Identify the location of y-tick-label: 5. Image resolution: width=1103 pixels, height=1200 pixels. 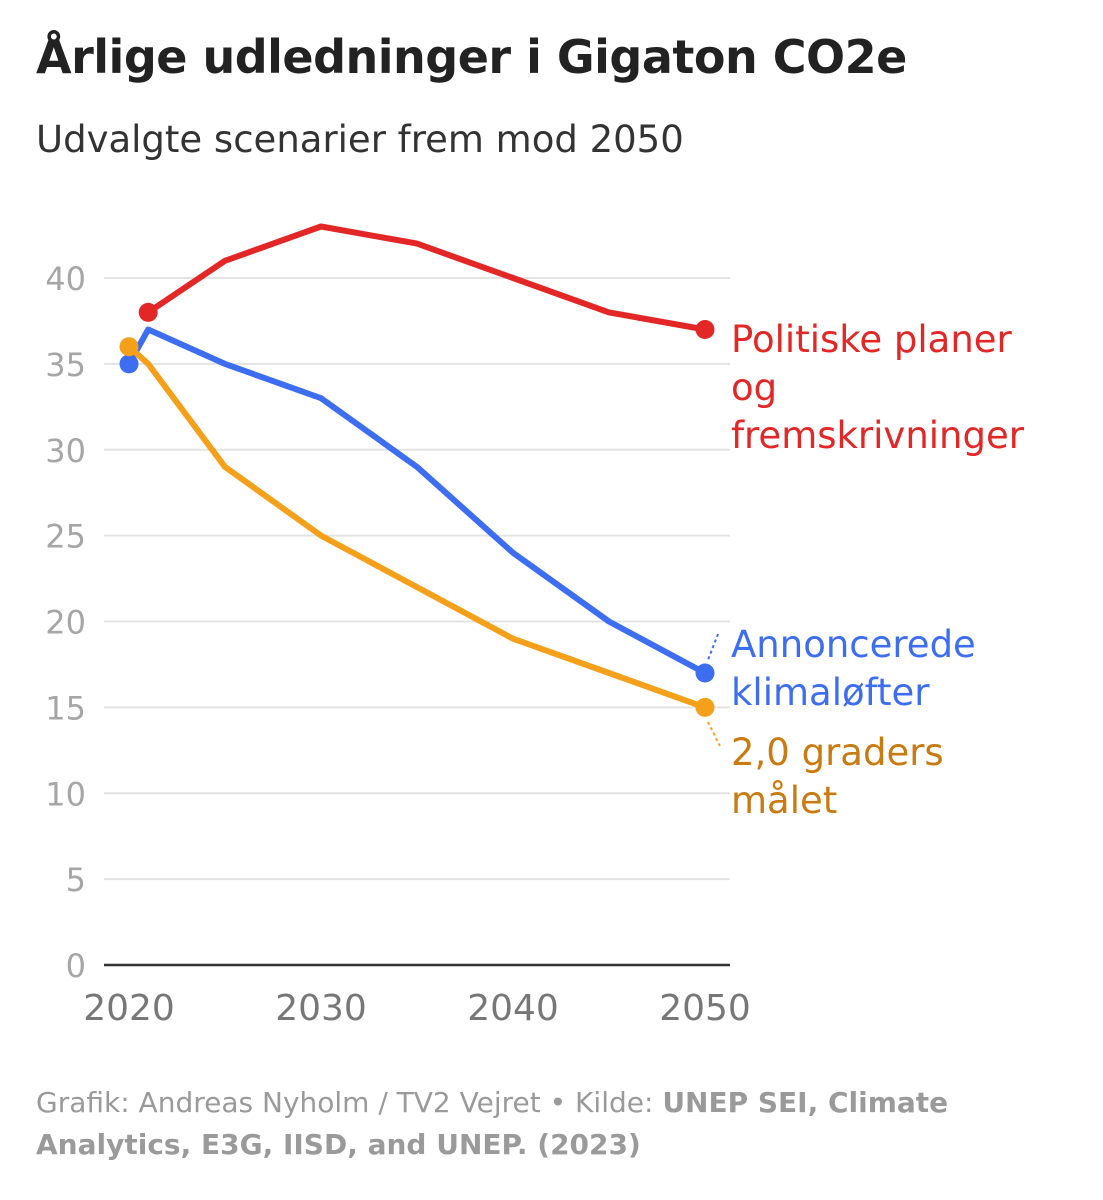
(76, 880).